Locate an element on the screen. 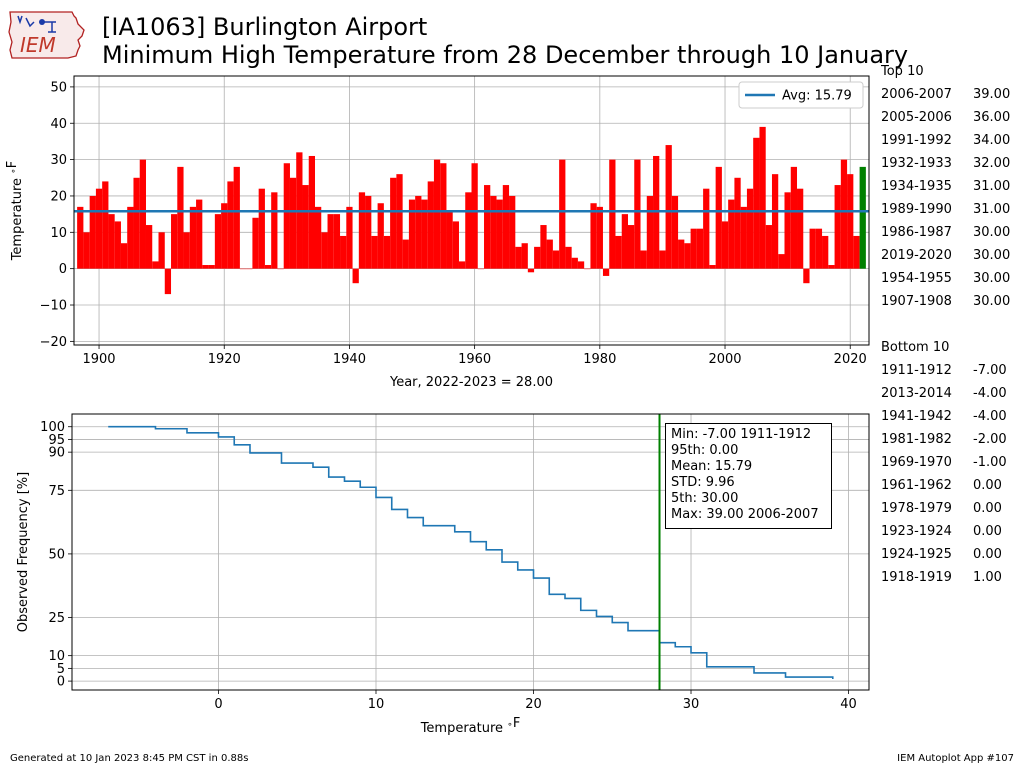 Image resolution: width=1024 pixels, height=768 pixels. bottom10-season: 1924-1925 is located at coordinates (916, 554).